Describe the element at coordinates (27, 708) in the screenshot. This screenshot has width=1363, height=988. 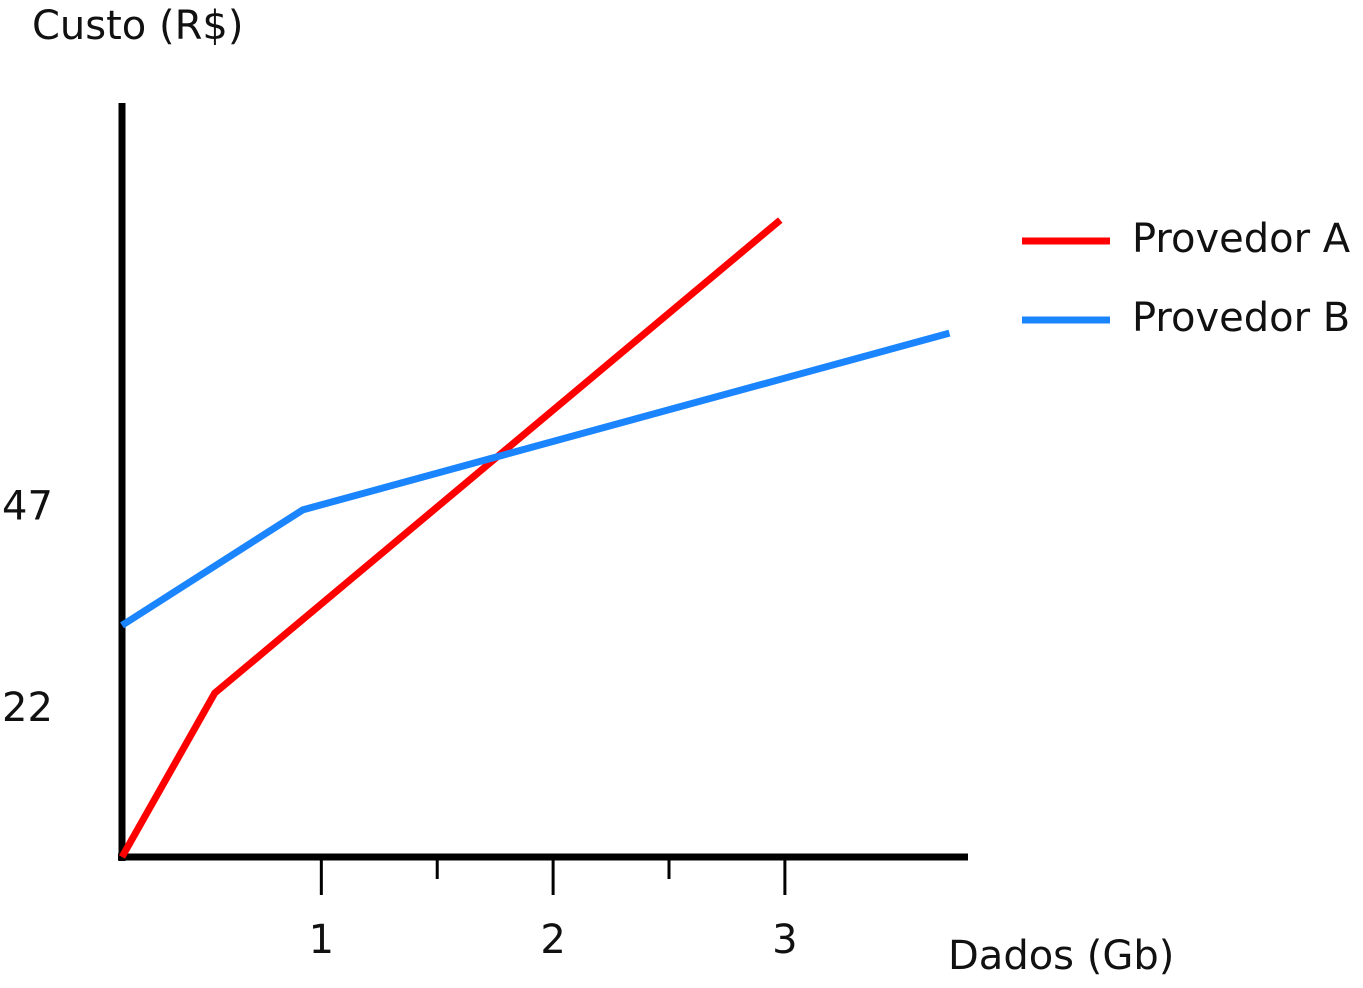
I see `y-tick-label: 22` at that location.